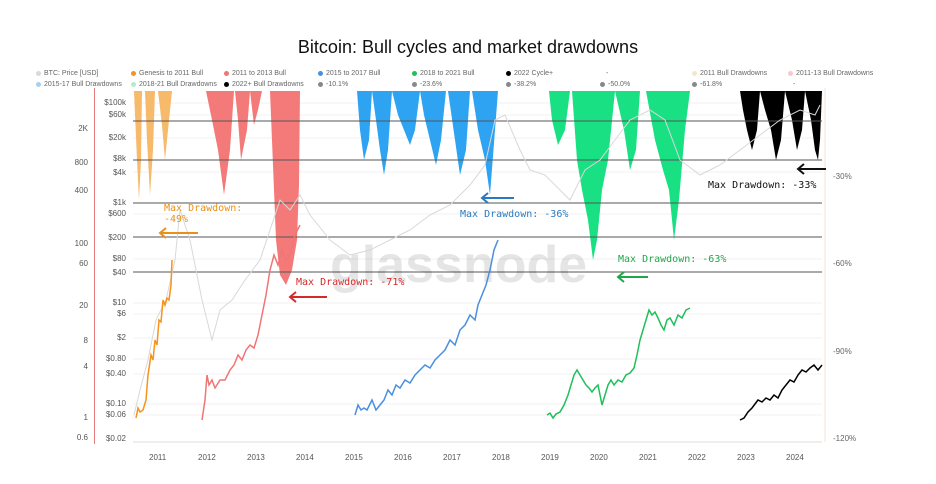 Image resolution: width=936 pixels, height=484 pixels. I want to click on x-tick: 2019, so click(550, 457).